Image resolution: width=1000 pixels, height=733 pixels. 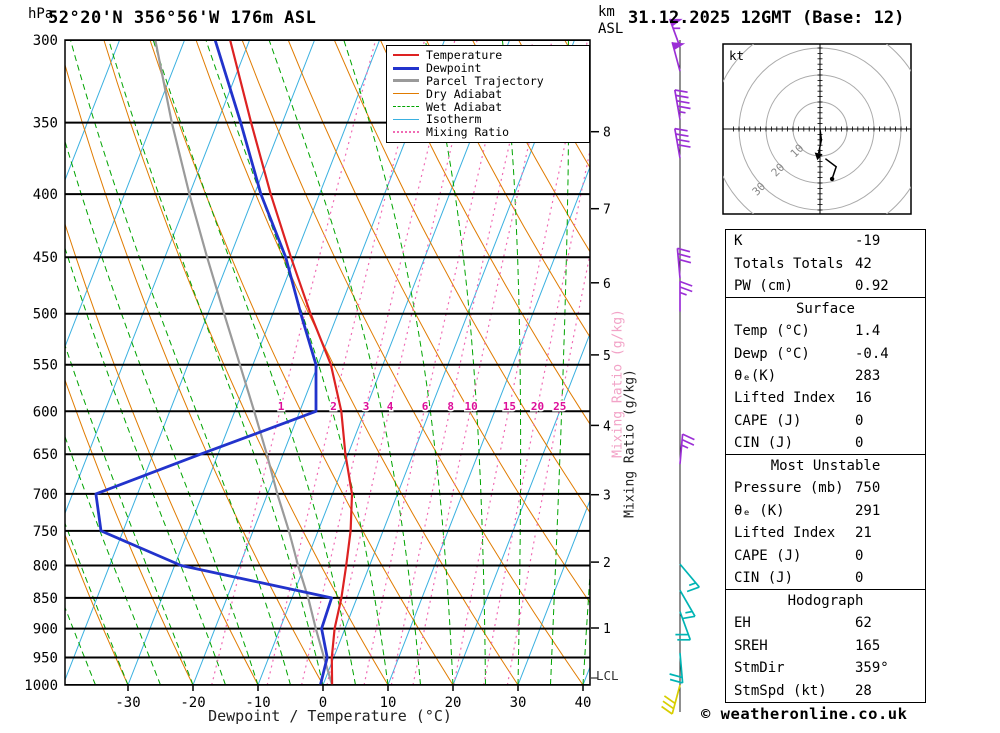 I want to click on mixing-ratio-value-label: 6, so click(x=425, y=406).